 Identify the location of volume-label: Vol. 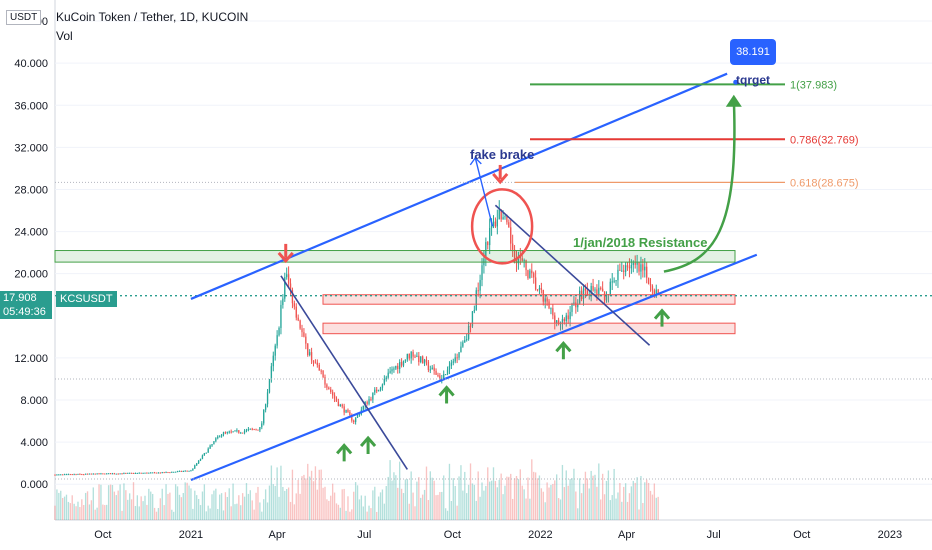
(64, 36).